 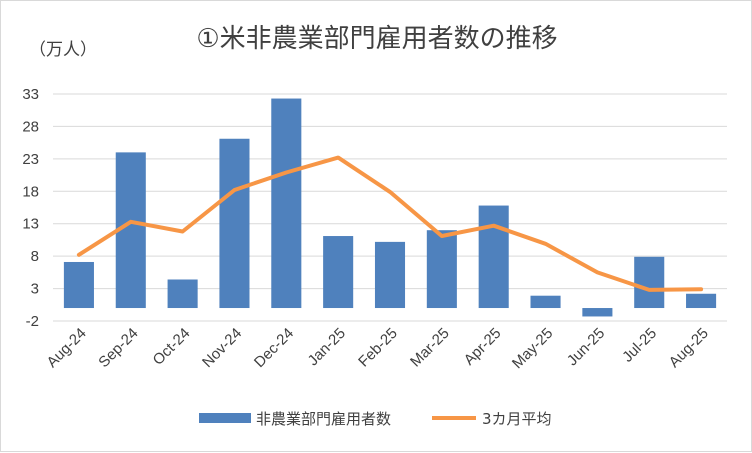 I want to click on legend-label-bars: 非農業部門雇用者数, so click(x=323, y=419).